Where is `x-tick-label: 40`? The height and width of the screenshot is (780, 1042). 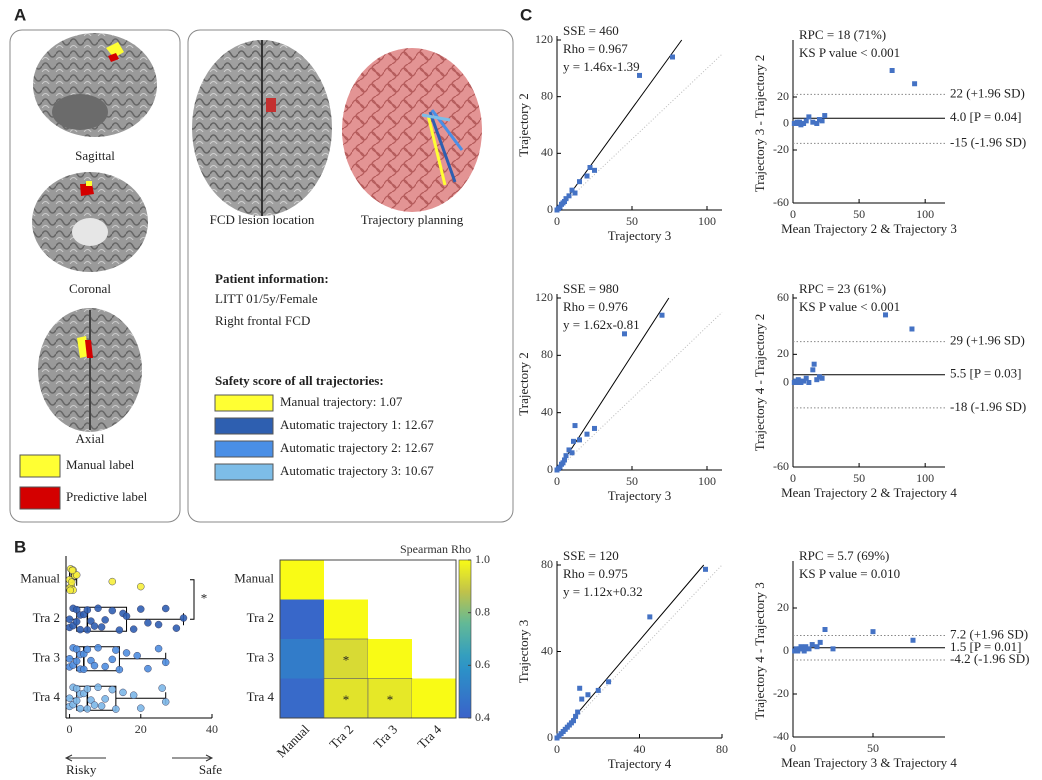 x-tick-label: 40 is located at coordinates (212, 729).